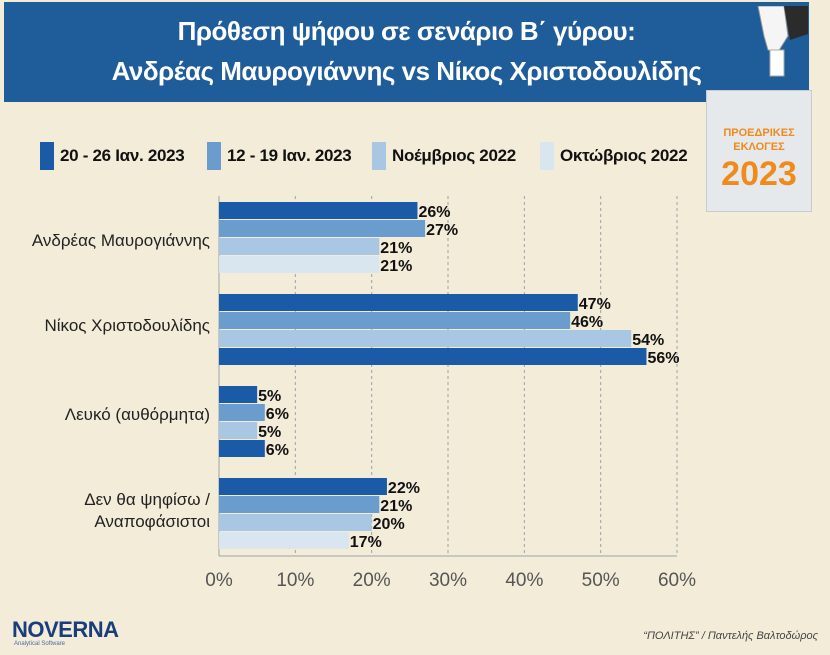  What do you see at coordinates (269, 396) in the screenshot?
I see `bar-value-label-3-1: 5%` at bounding box center [269, 396].